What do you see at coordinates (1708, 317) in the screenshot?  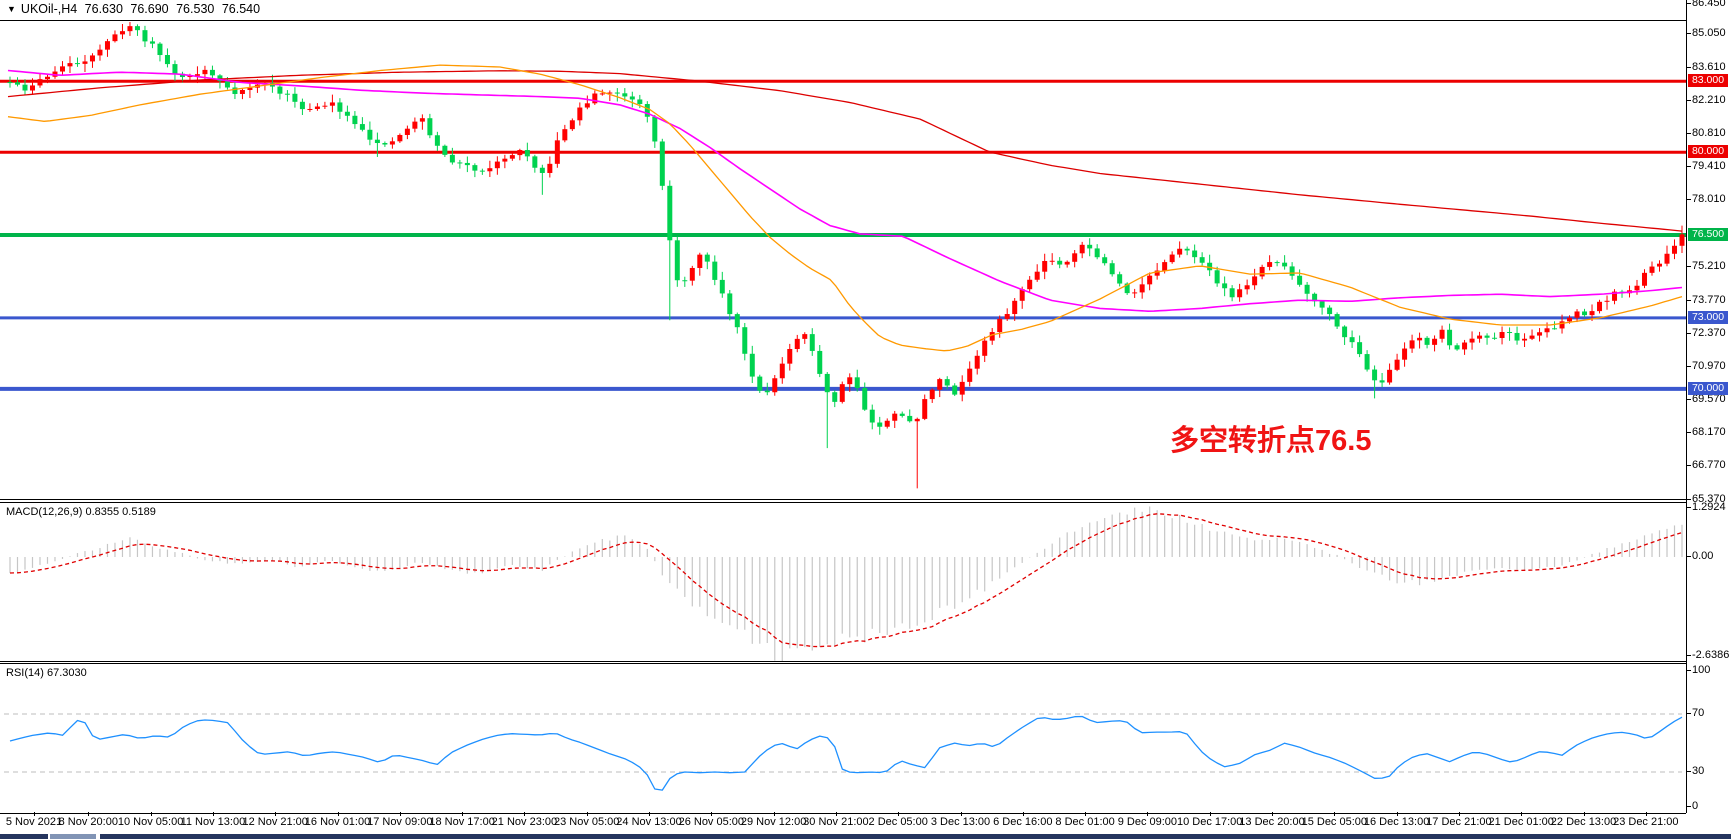 I see `price-level-badge: 73.000` at bounding box center [1708, 317].